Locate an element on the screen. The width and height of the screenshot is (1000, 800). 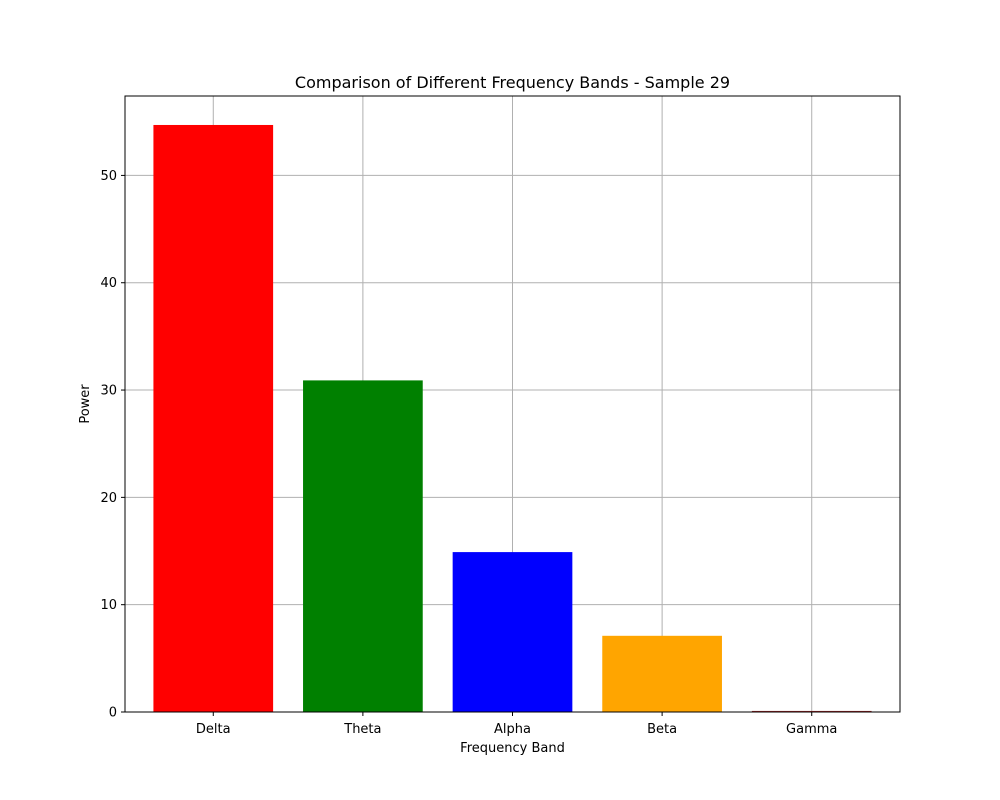
y-tick-label: 50 is located at coordinates (108, 176).